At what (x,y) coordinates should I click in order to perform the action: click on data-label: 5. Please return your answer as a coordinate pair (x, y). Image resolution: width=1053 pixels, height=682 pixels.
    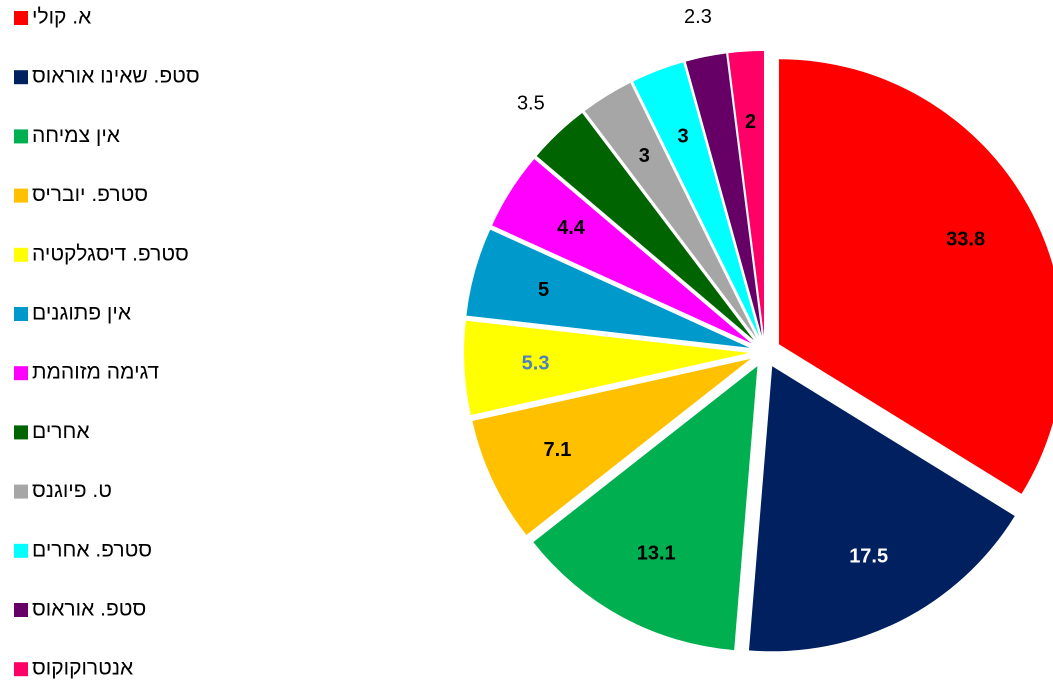
    Looking at the image, I should click on (543, 290).